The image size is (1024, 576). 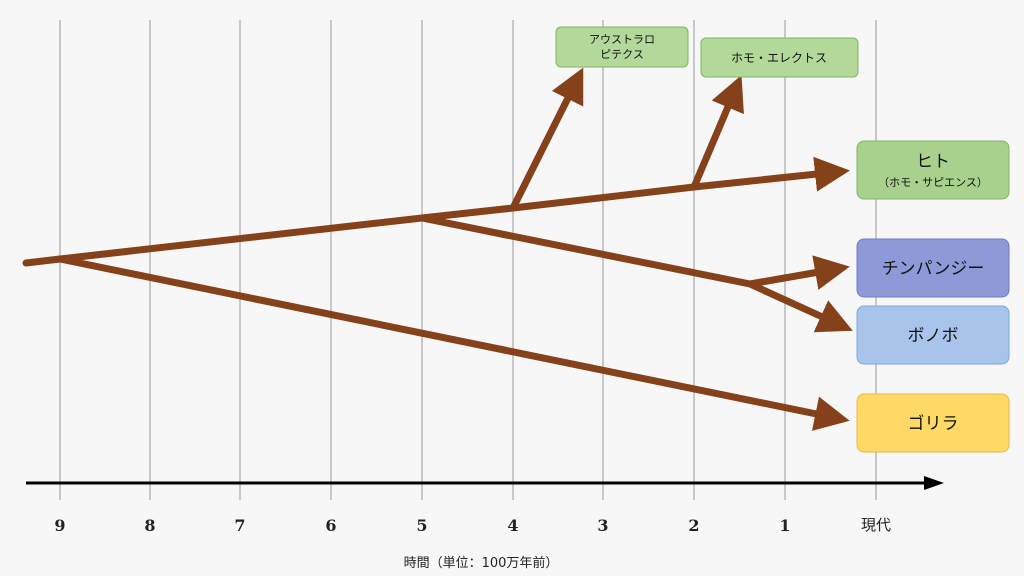 What do you see at coordinates (602, 525) in the screenshot?
I see `tick-label: 3` at bounding box center [602, 525].